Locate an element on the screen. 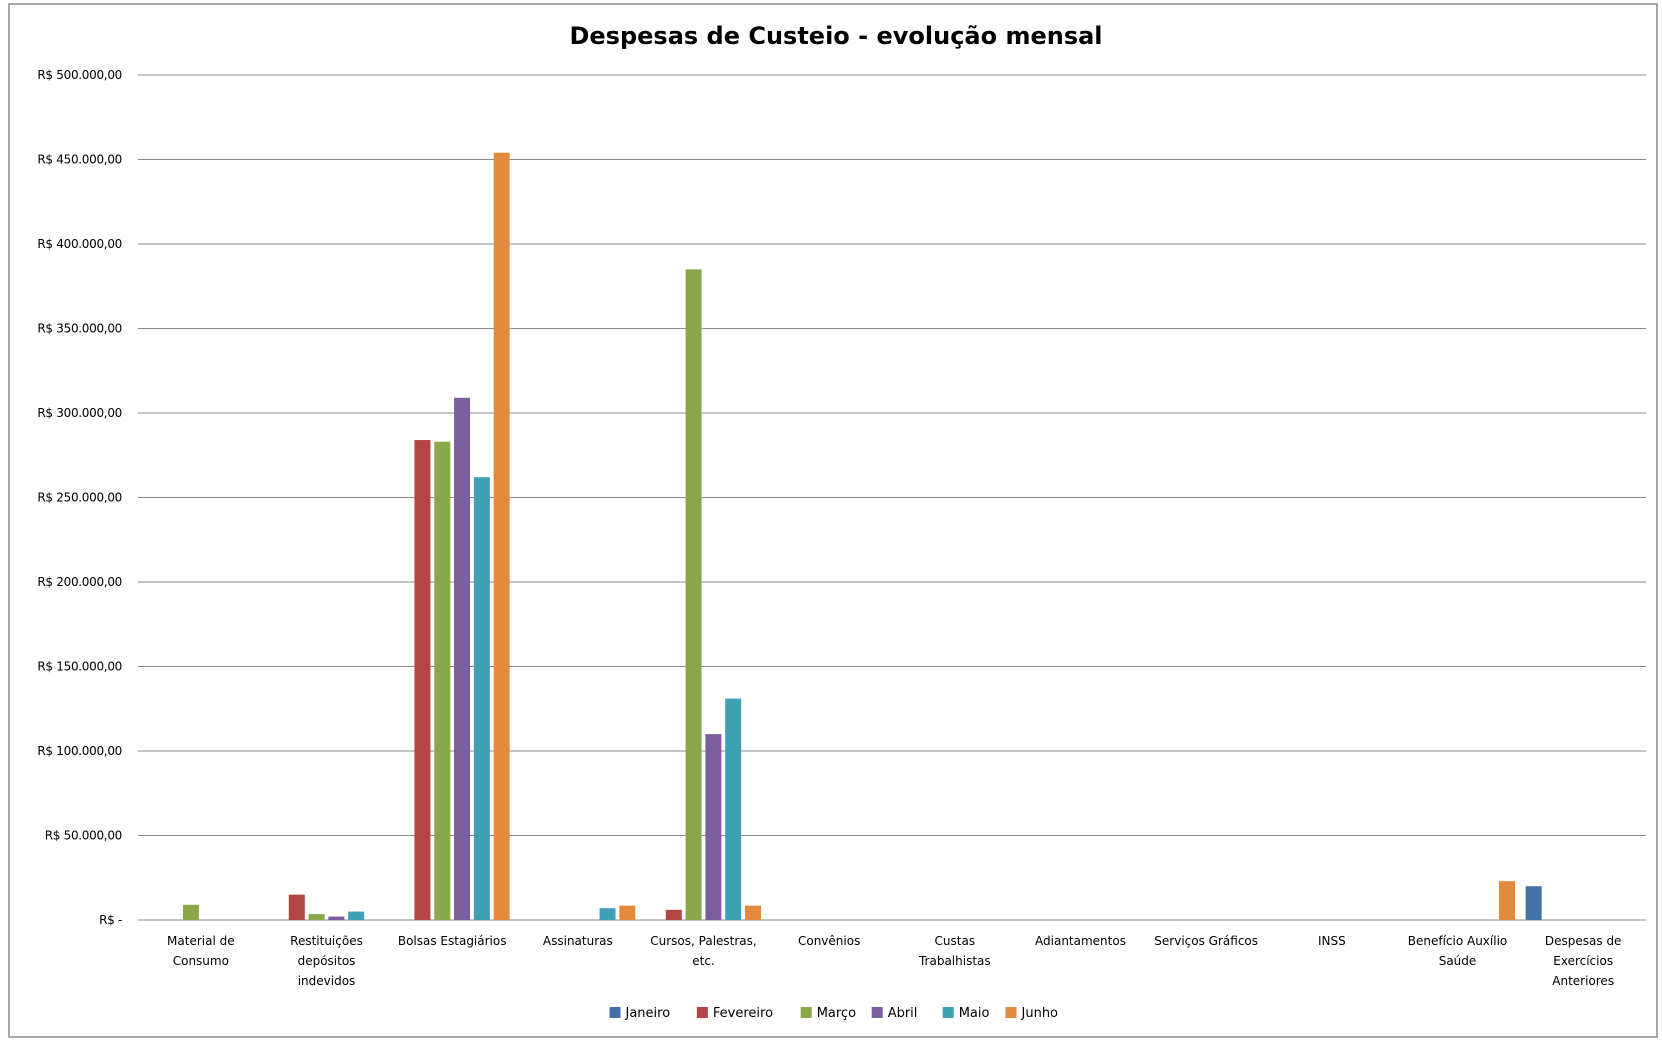  legend-label: Abril is located at coordinates (903, 1013).